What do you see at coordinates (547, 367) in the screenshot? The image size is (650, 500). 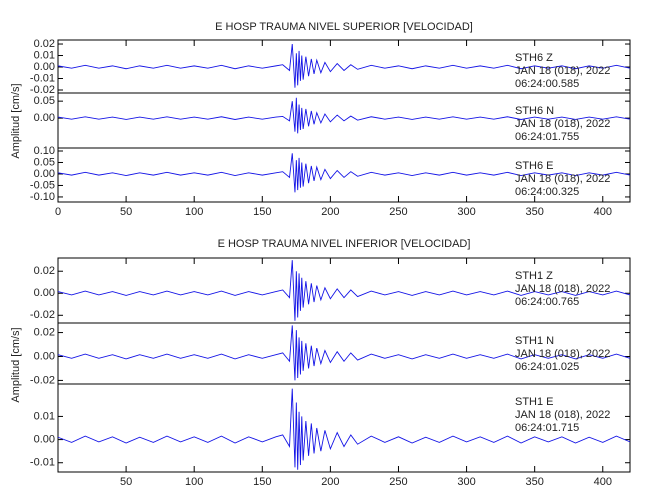 I see `trace-label: 06:24:01.025` at bounding box center [547, 367].